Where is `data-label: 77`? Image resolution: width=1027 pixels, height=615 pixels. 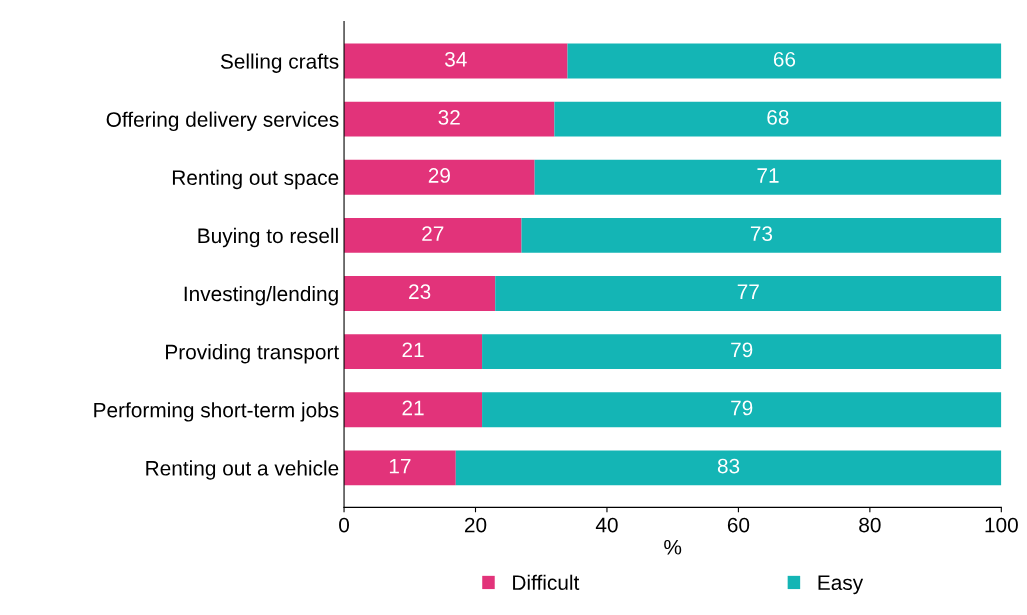 data-label: 77 is located at coordinates (748, 291).